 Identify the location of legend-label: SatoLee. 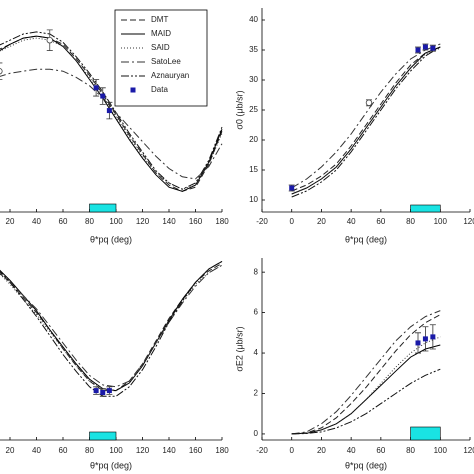
(166, 61).